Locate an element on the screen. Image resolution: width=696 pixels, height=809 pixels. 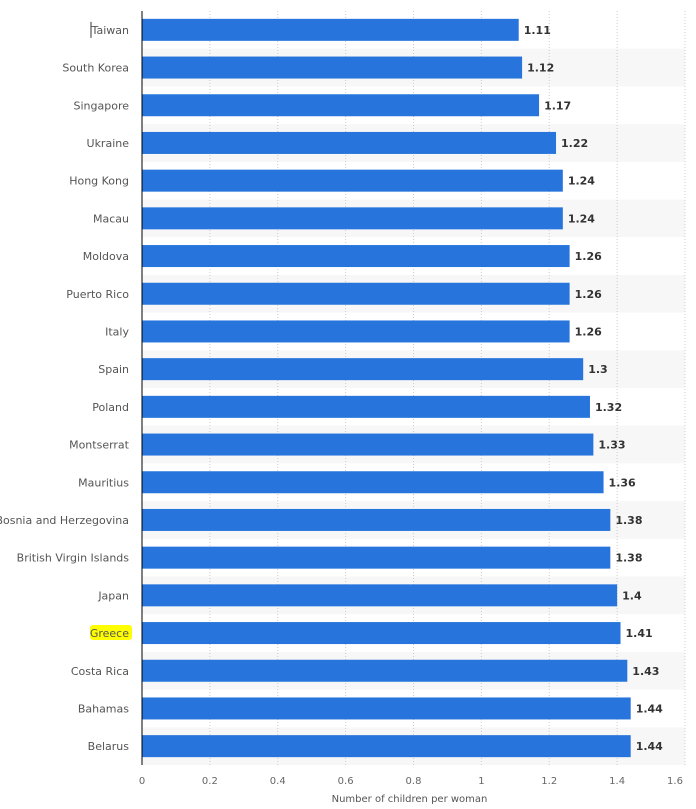
data-label: 1.32 is located at coordinates (608, 407).